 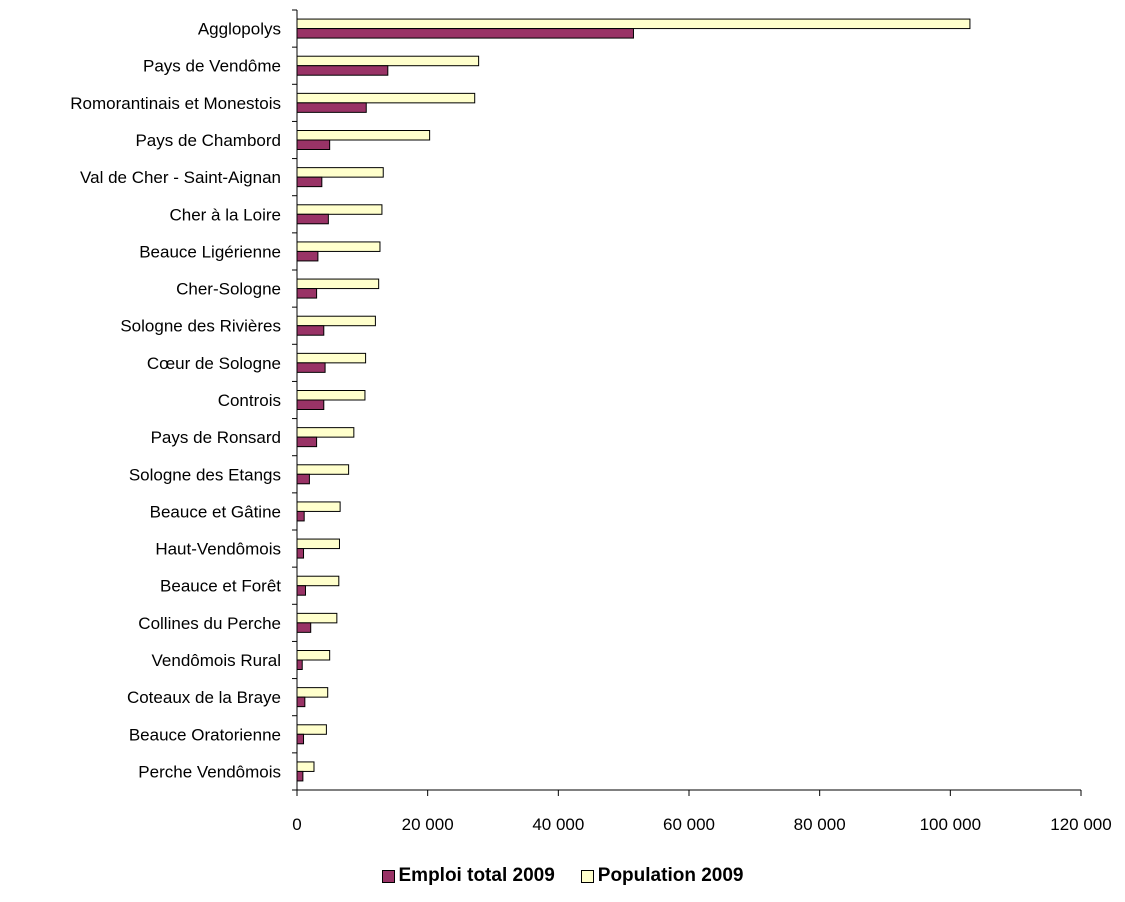 What do you see at coordinates (820, 824) in the screenshot?
I see `x-tick-label-4: 80 000` at bounding box center [820, 824].